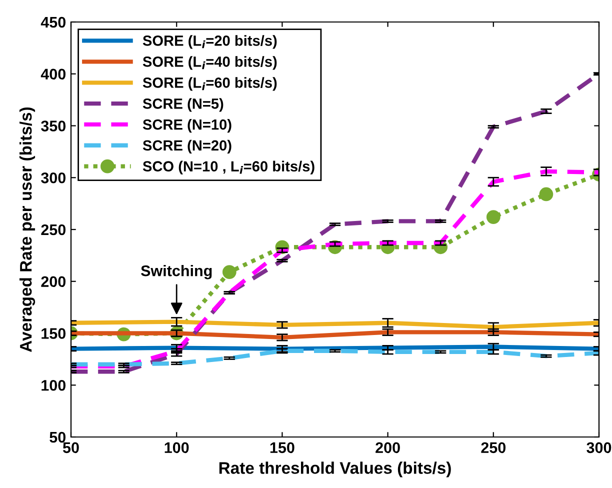 This screenshot has width=612, height=488. I want to click on y-tick-label: 200, so click(53, 282).